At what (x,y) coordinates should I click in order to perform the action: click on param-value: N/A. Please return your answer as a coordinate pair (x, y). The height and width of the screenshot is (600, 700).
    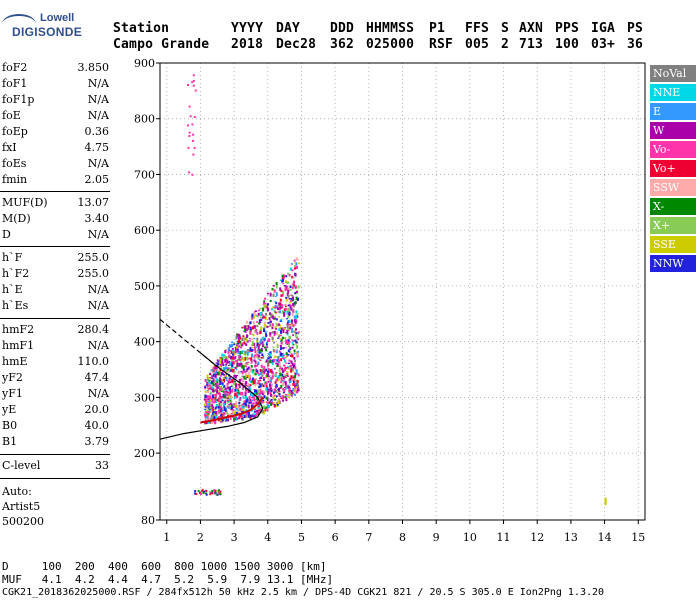
    Looking at the image, I should click on (98, 393).